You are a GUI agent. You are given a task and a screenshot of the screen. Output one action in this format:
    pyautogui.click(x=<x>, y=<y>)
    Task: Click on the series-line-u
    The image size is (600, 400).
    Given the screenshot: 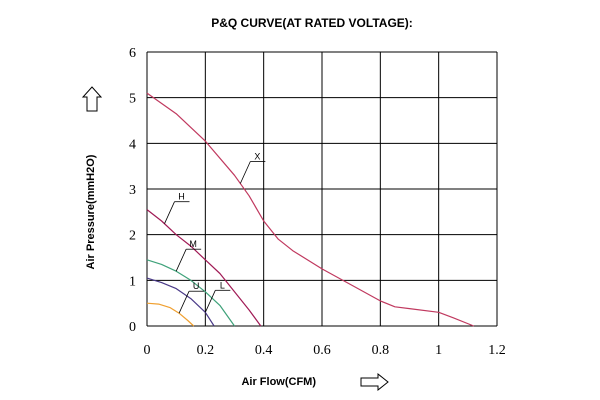 What is the action you would take?
    pyautogui.click(x=170, y=314)
    